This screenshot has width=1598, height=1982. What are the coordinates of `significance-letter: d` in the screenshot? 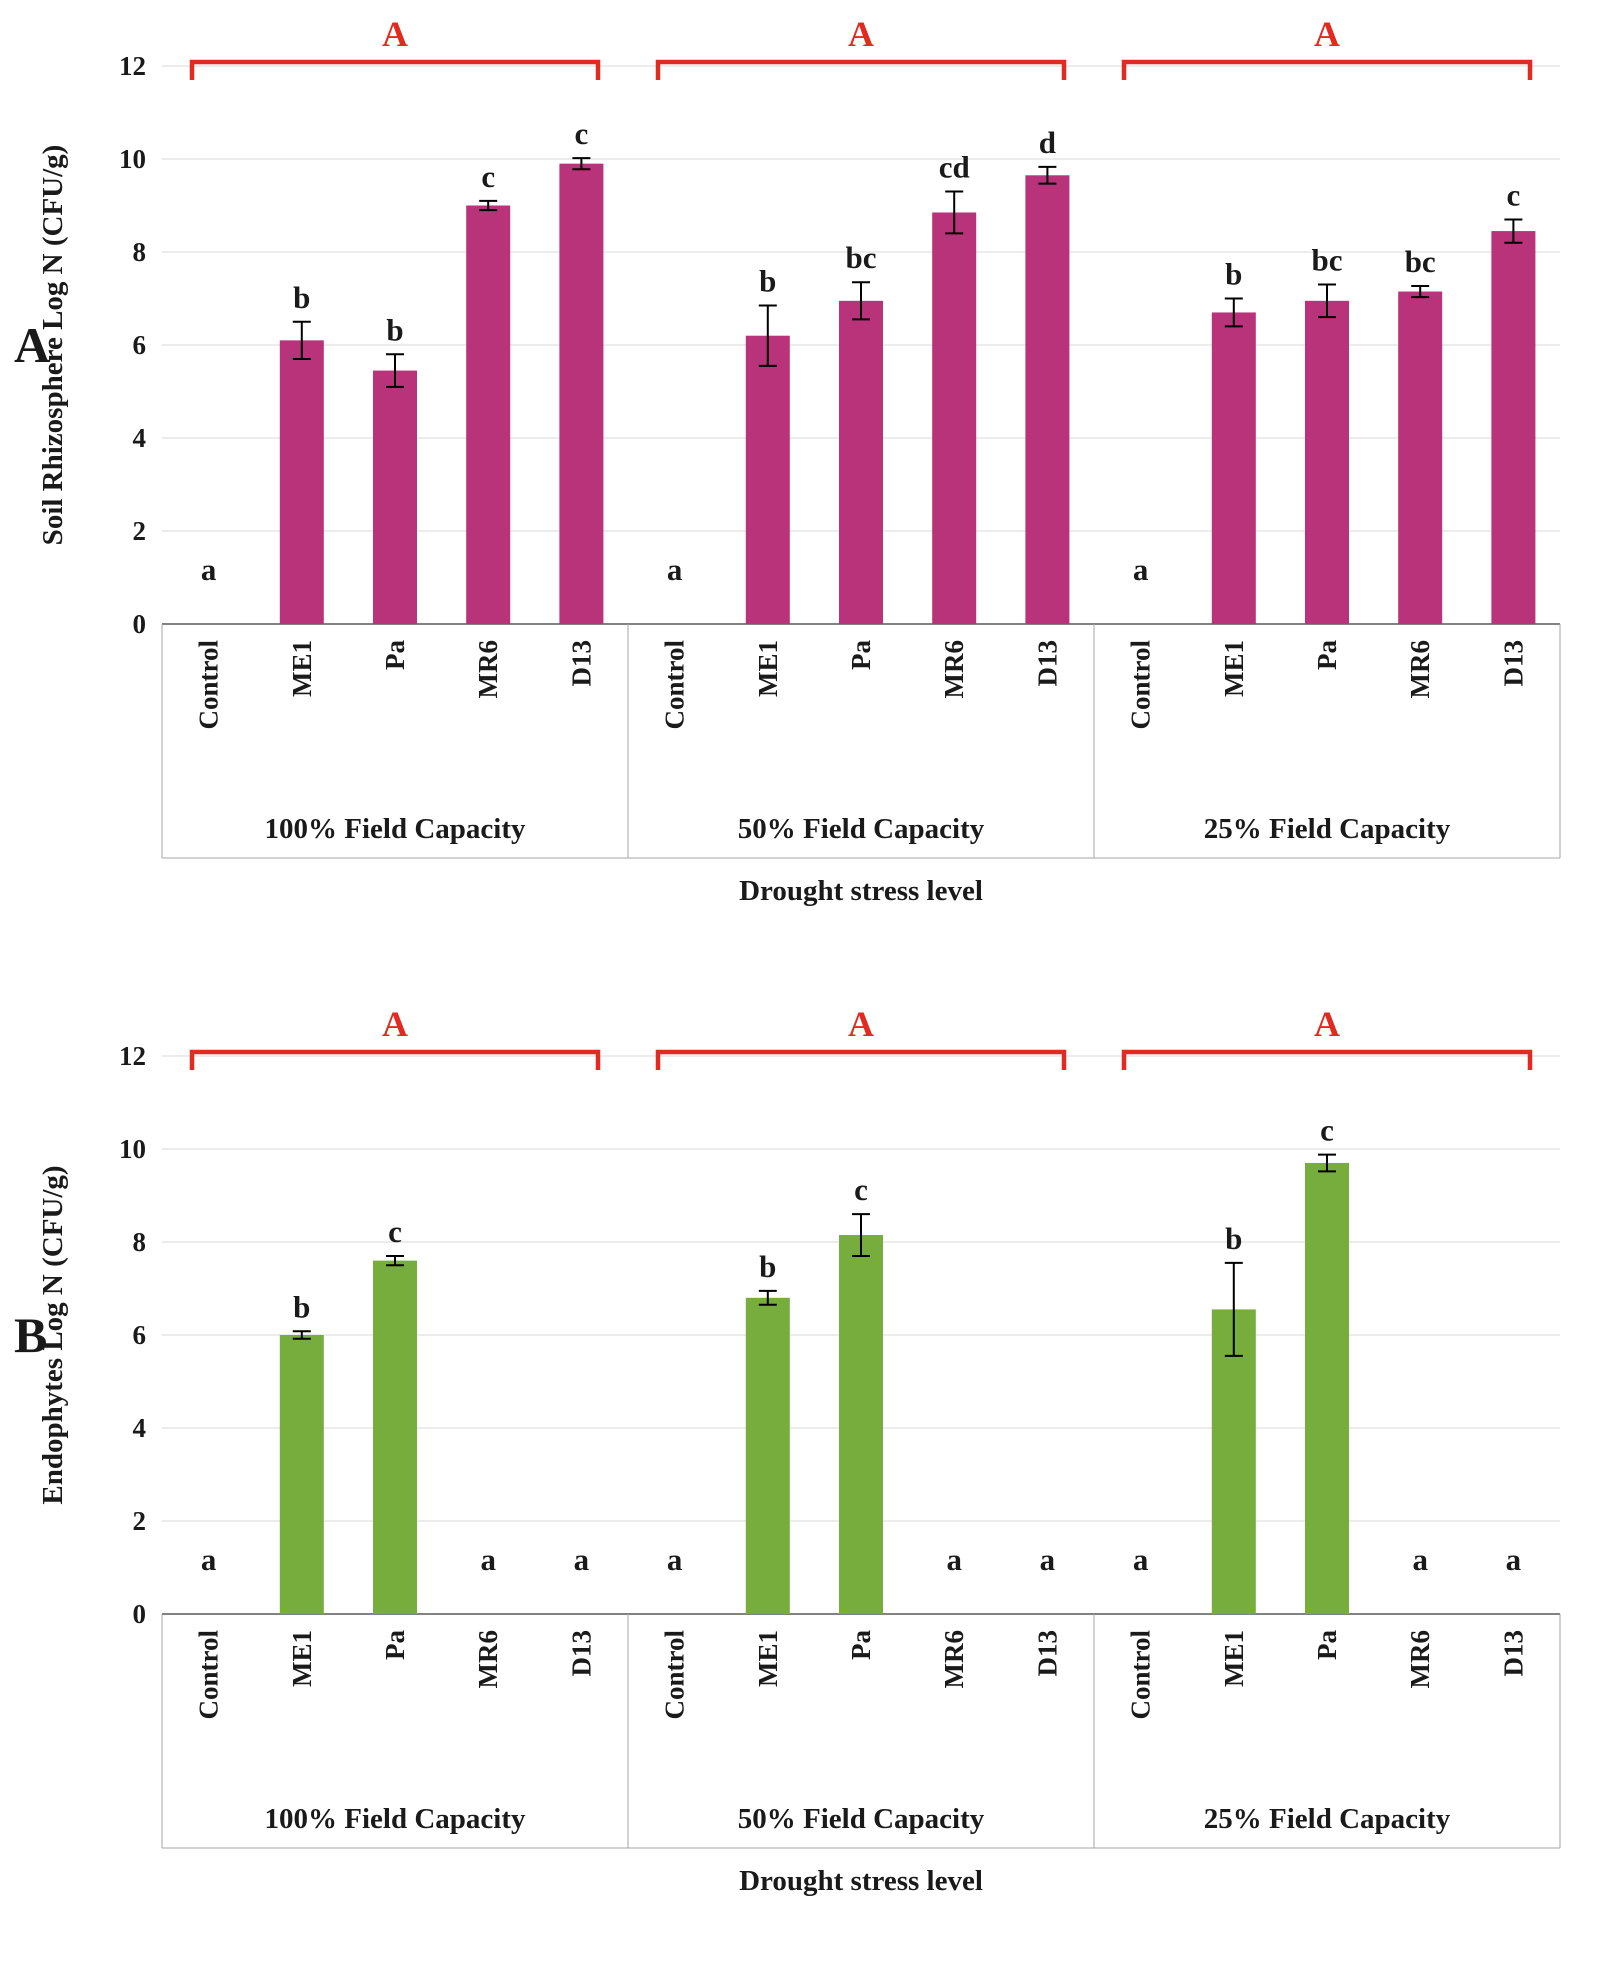 It's located at (1047, 142).